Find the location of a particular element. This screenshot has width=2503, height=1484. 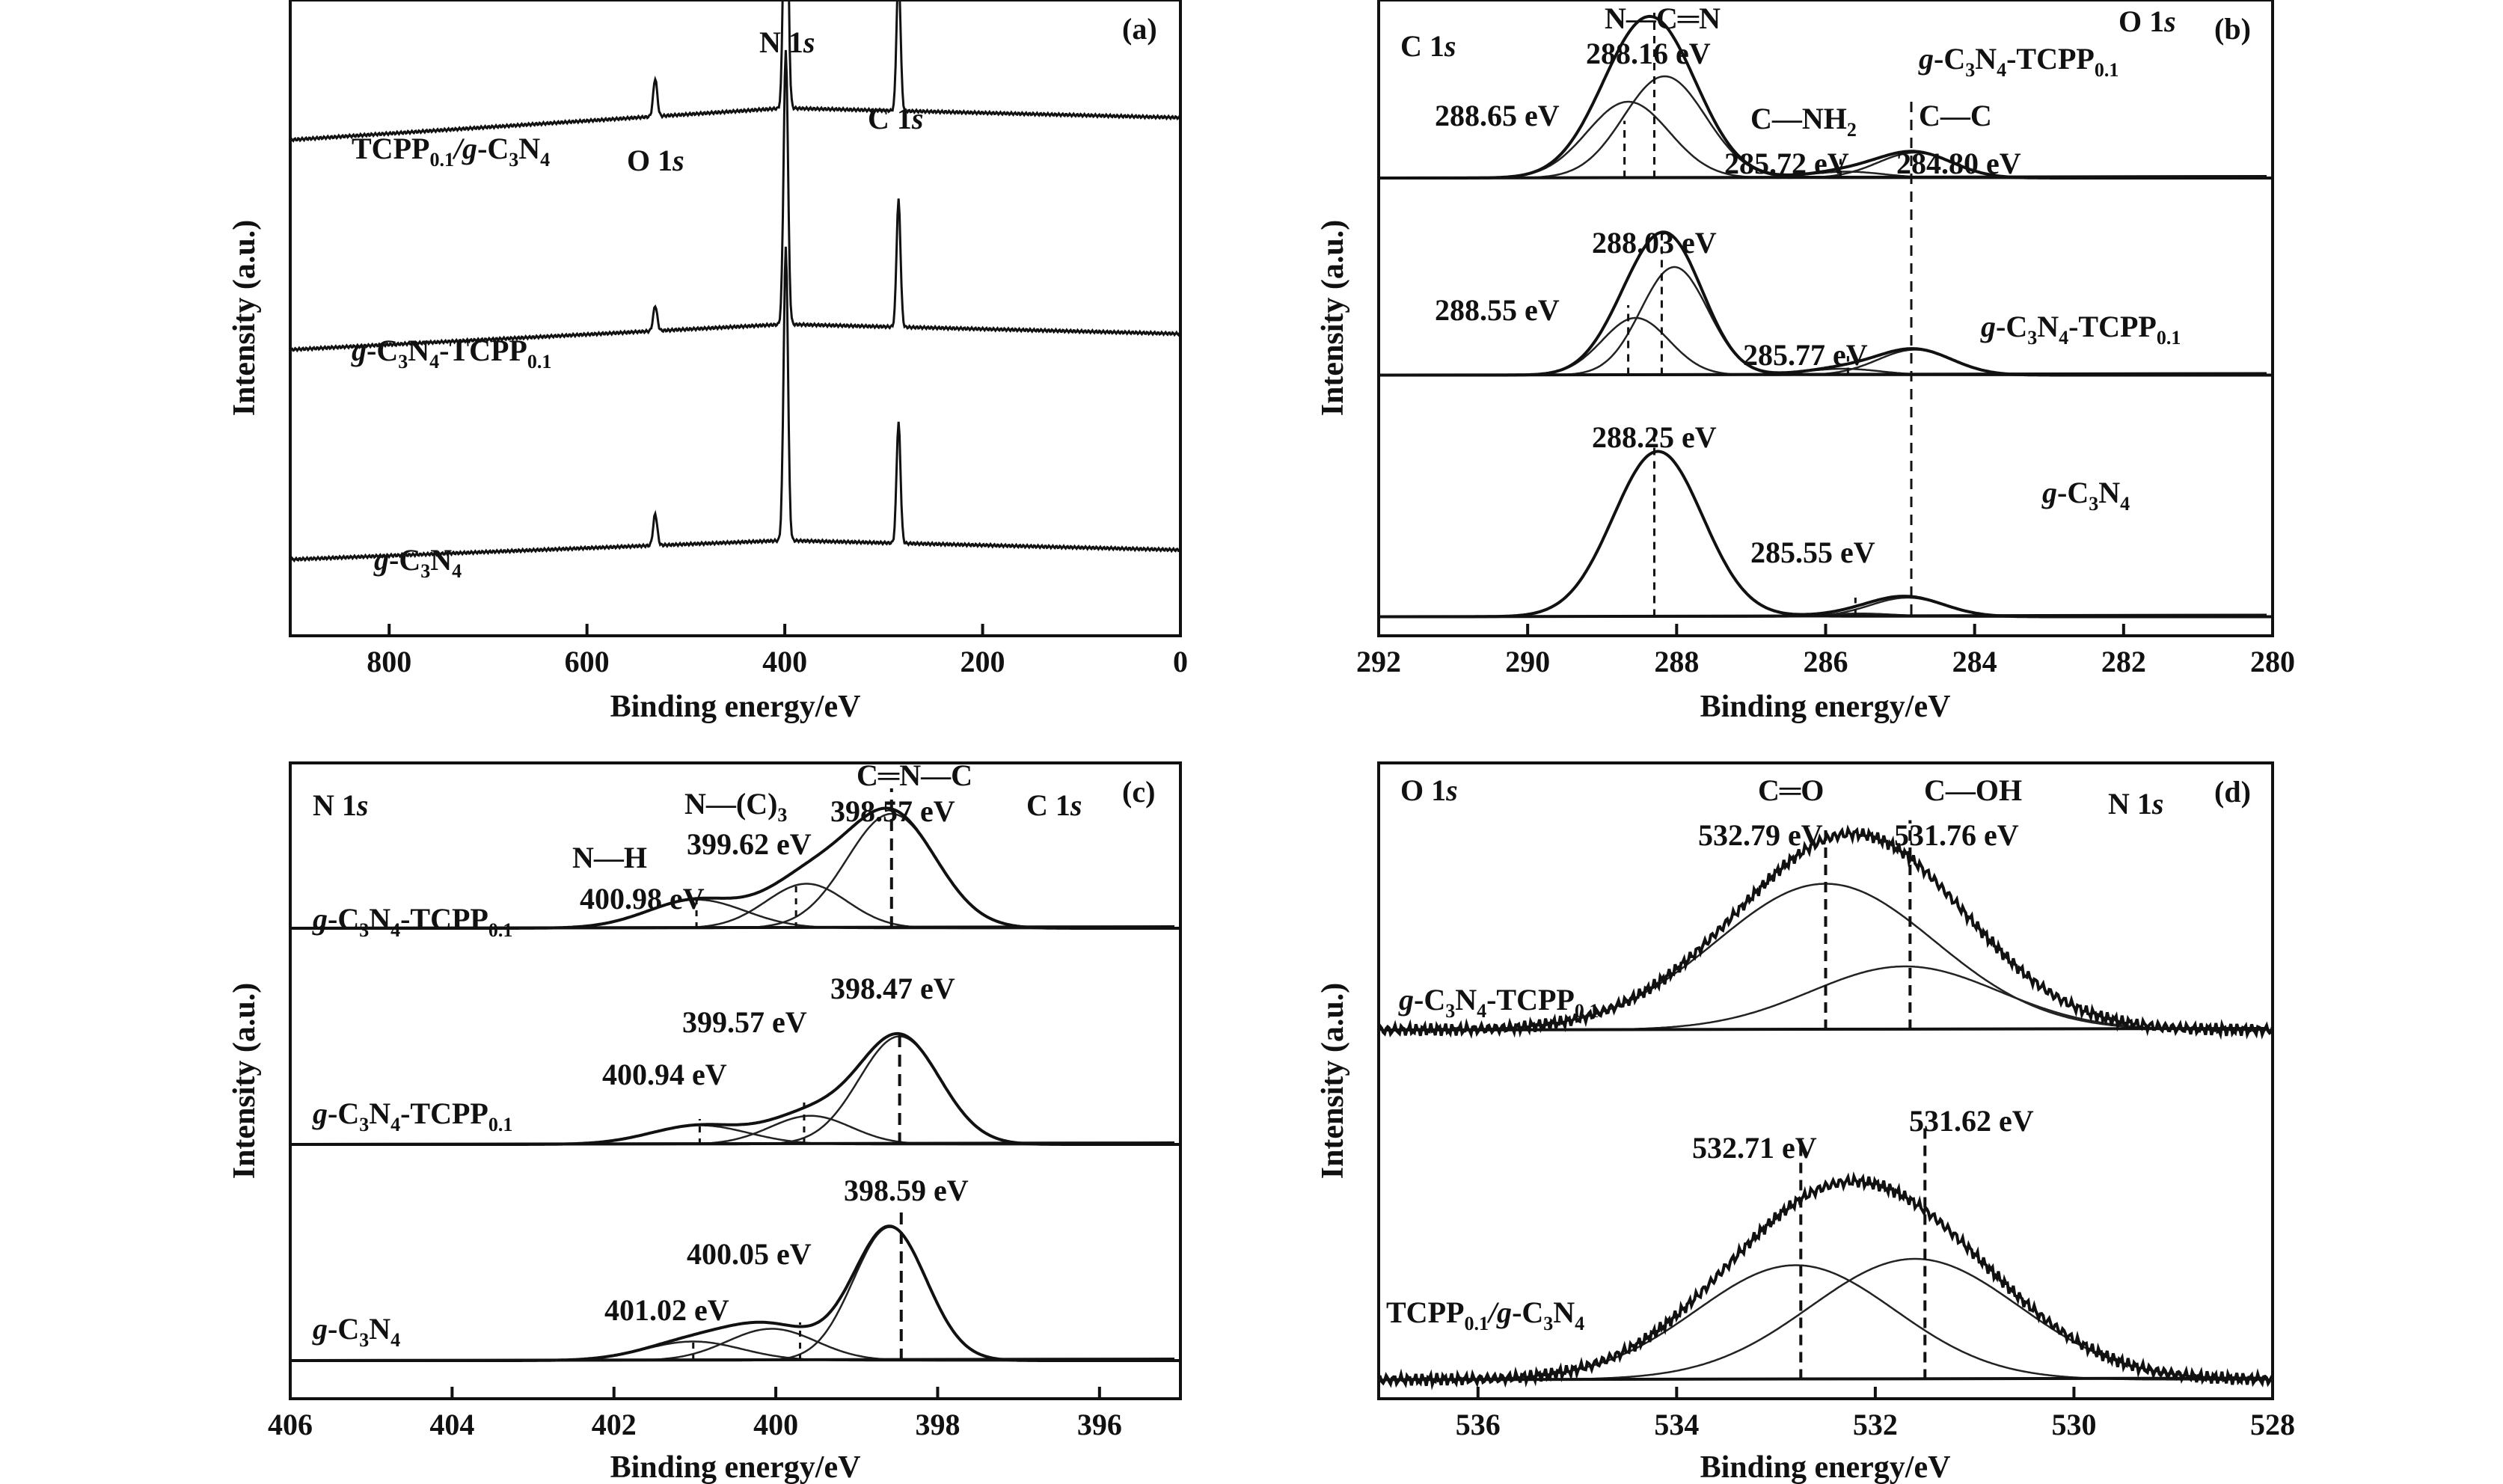

panel-c-corner-c1s: C 1s is located at coordinates (1054, 805).